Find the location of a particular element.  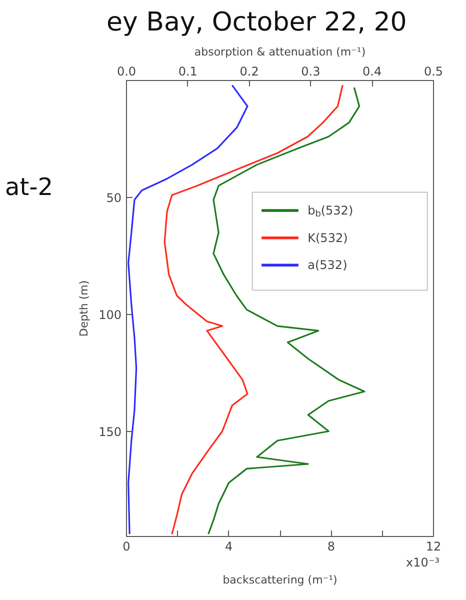

x2-tick-label: 0.5 is located at coordinates (434, 71).